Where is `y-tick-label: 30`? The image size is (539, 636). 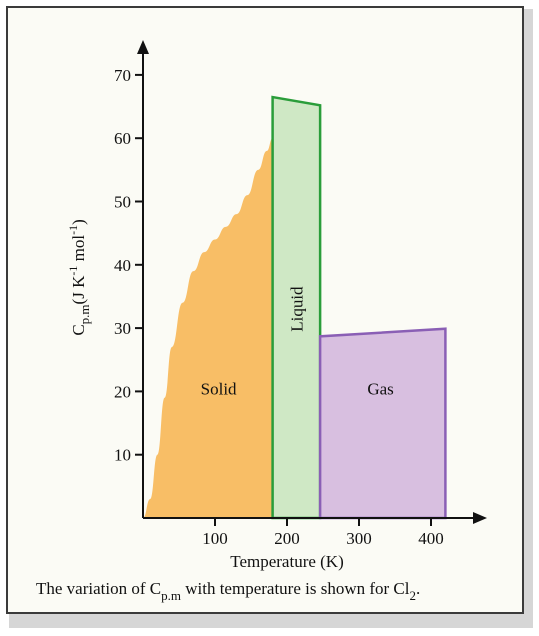 y-tick-label: 30 is located at coordinates (122, 328).